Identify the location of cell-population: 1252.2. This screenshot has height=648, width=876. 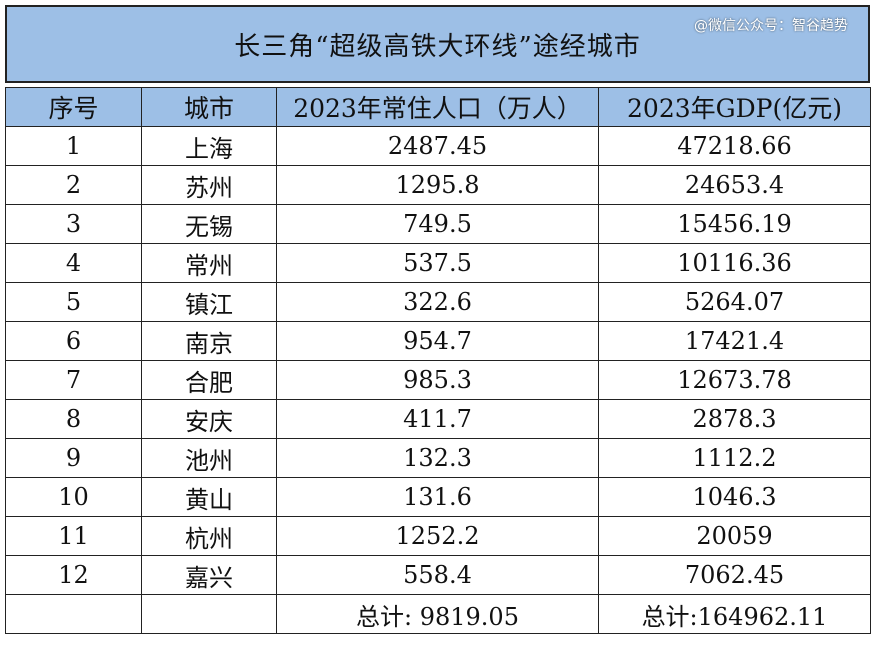
(437, 536).